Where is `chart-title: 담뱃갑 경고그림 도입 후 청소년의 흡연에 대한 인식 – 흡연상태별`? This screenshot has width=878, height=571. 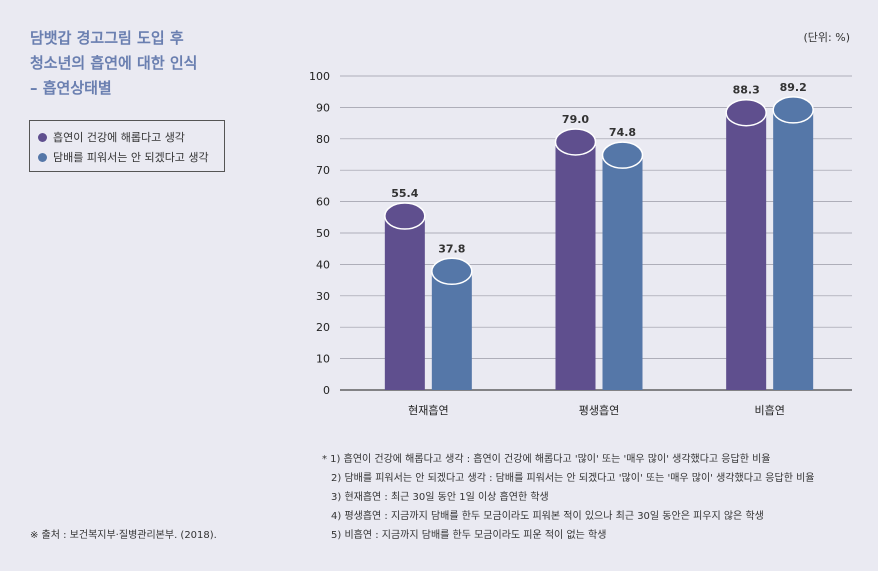
chart-title: 담뱃갑 경고그림 도입 후 청소년의 흡연에 대한 인식 – 흡연상태별 is located at coordinates (160, 63).